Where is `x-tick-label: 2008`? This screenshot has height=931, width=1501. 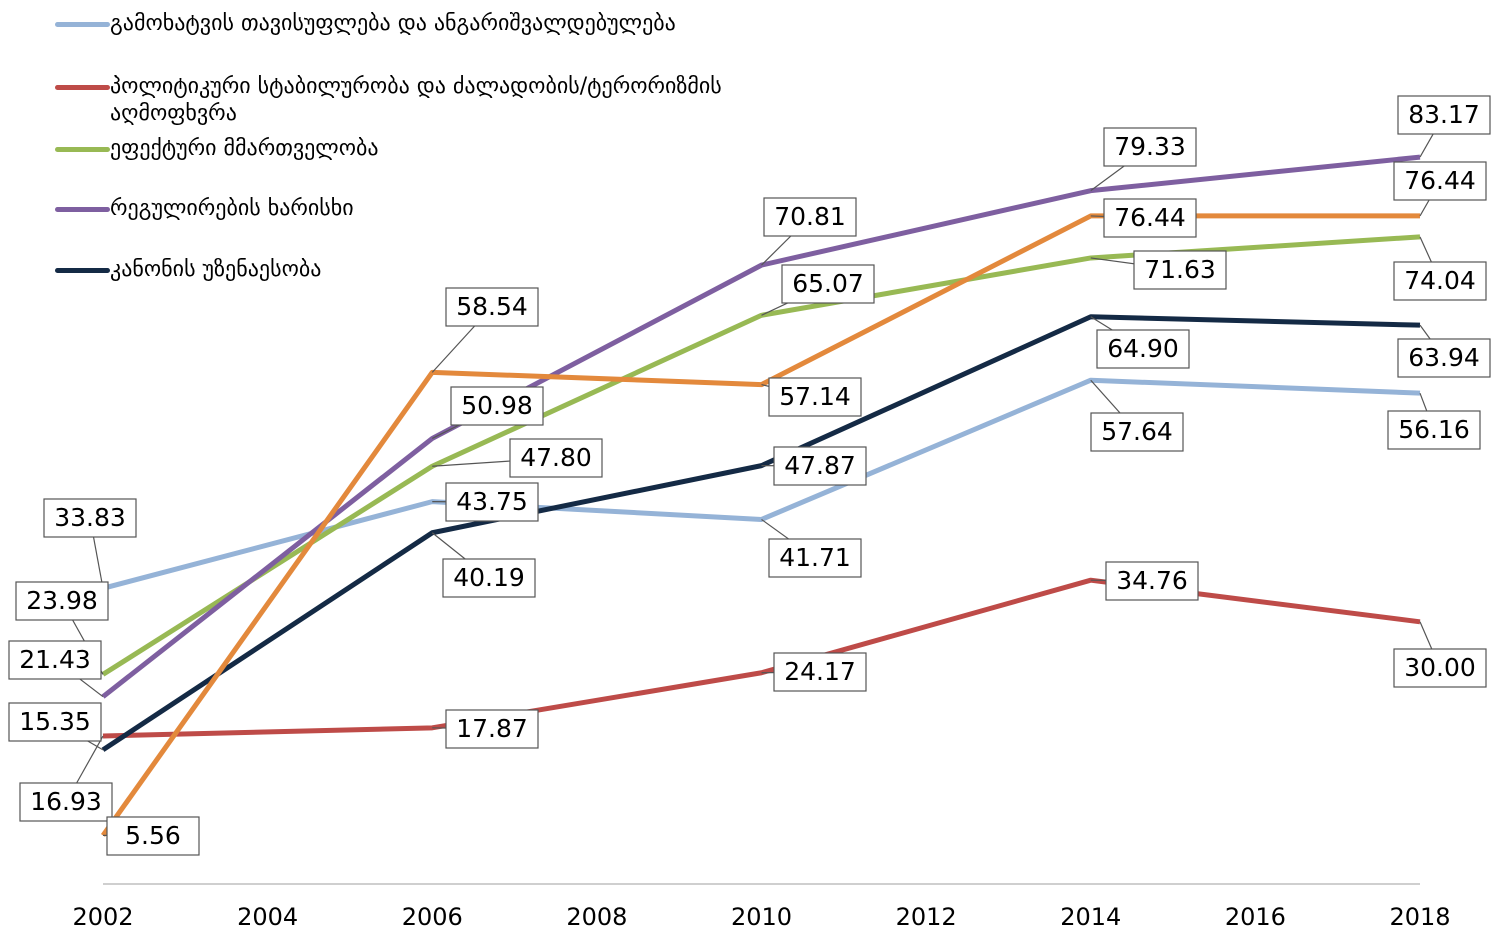
x-tick-label: 2008 is located at coordinates (596, 917).